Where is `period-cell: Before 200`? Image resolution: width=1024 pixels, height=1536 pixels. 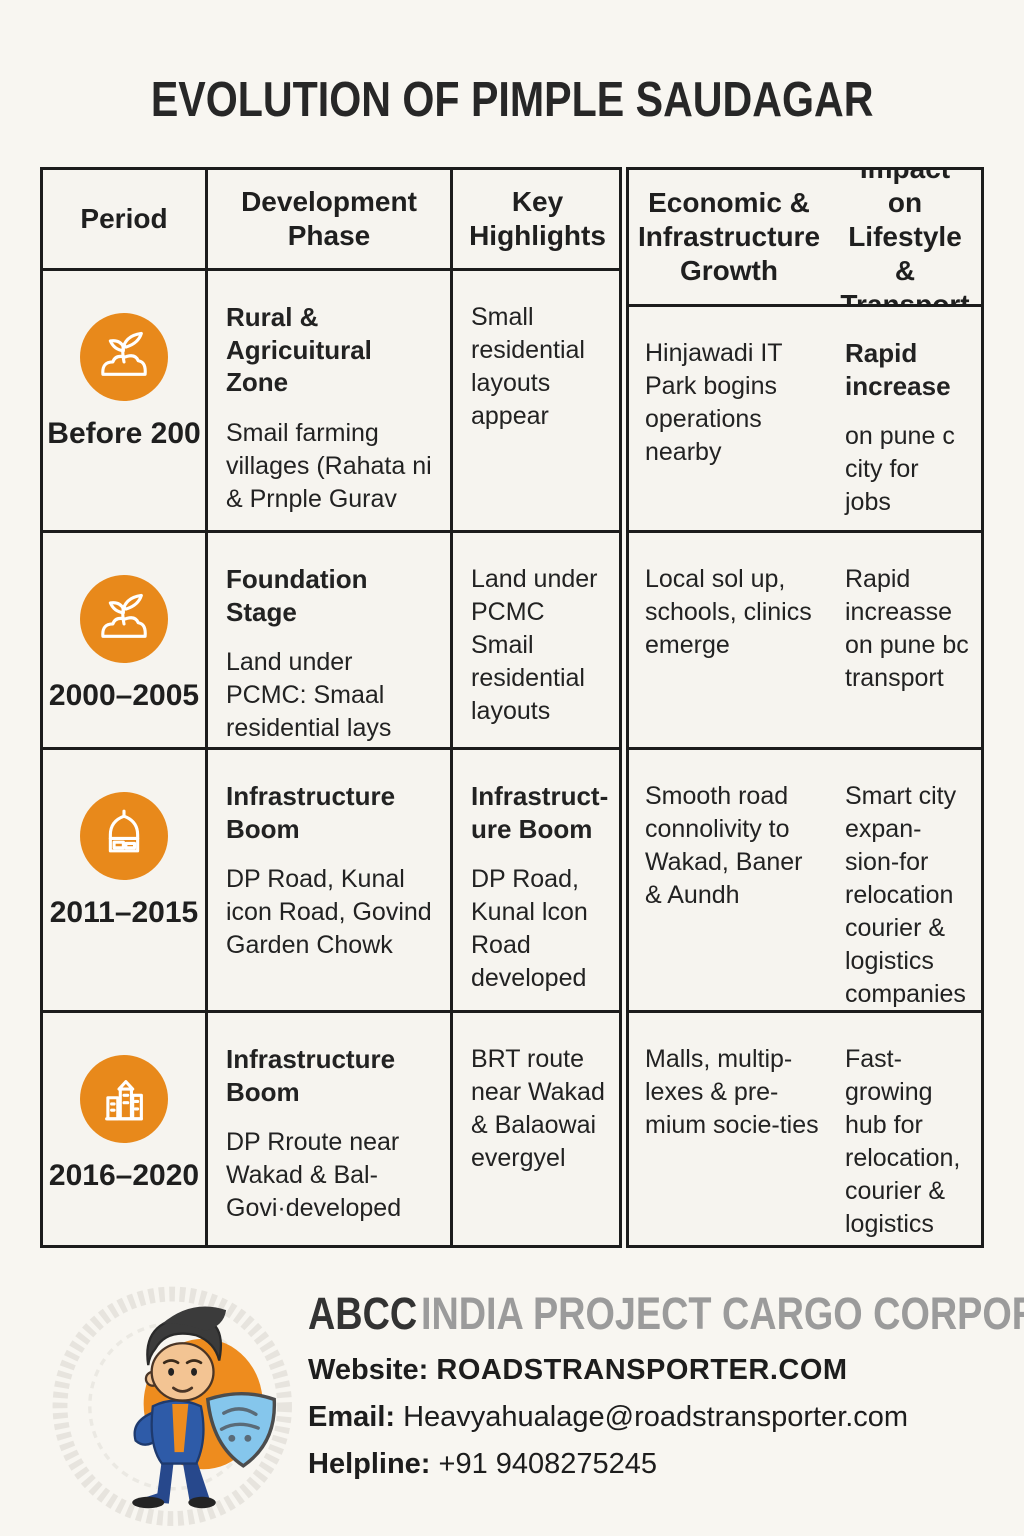 period-cell: Before 200 is located at coordinates (125, 402).